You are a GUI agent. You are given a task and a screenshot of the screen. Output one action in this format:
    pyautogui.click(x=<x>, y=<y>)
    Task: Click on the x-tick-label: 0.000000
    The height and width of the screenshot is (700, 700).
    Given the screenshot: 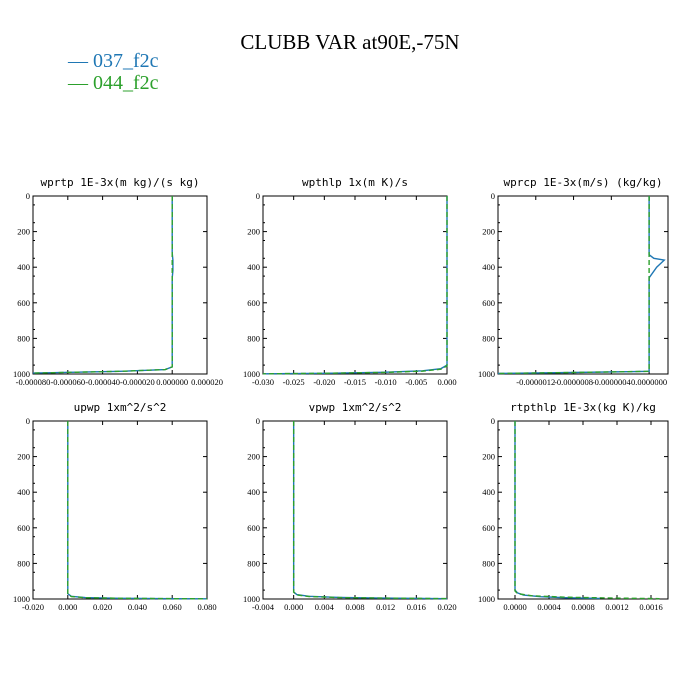 What is the action you would take?
    pyautogui.click(x=172, y=382)
    